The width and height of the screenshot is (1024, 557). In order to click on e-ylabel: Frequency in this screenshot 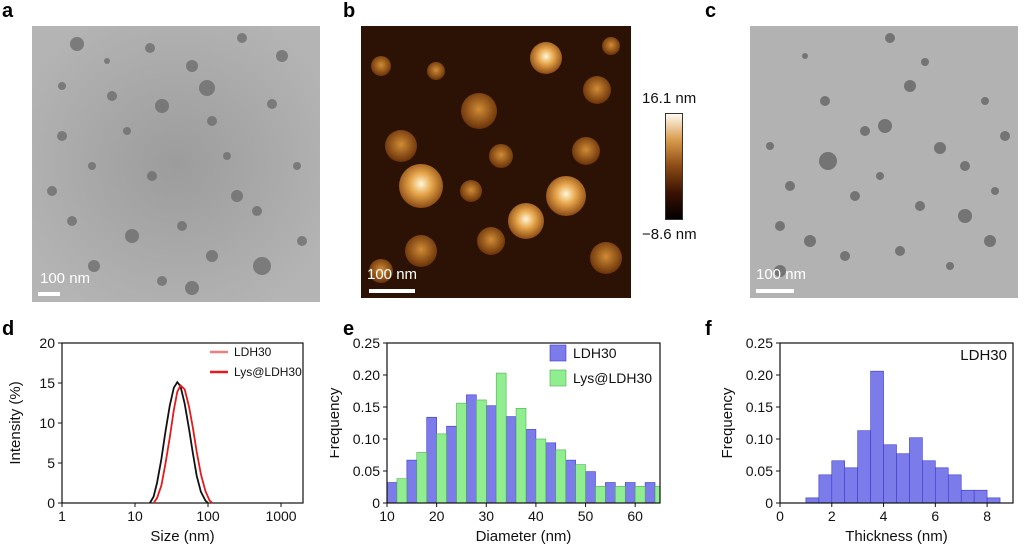, I will do `click(336, 422)`.